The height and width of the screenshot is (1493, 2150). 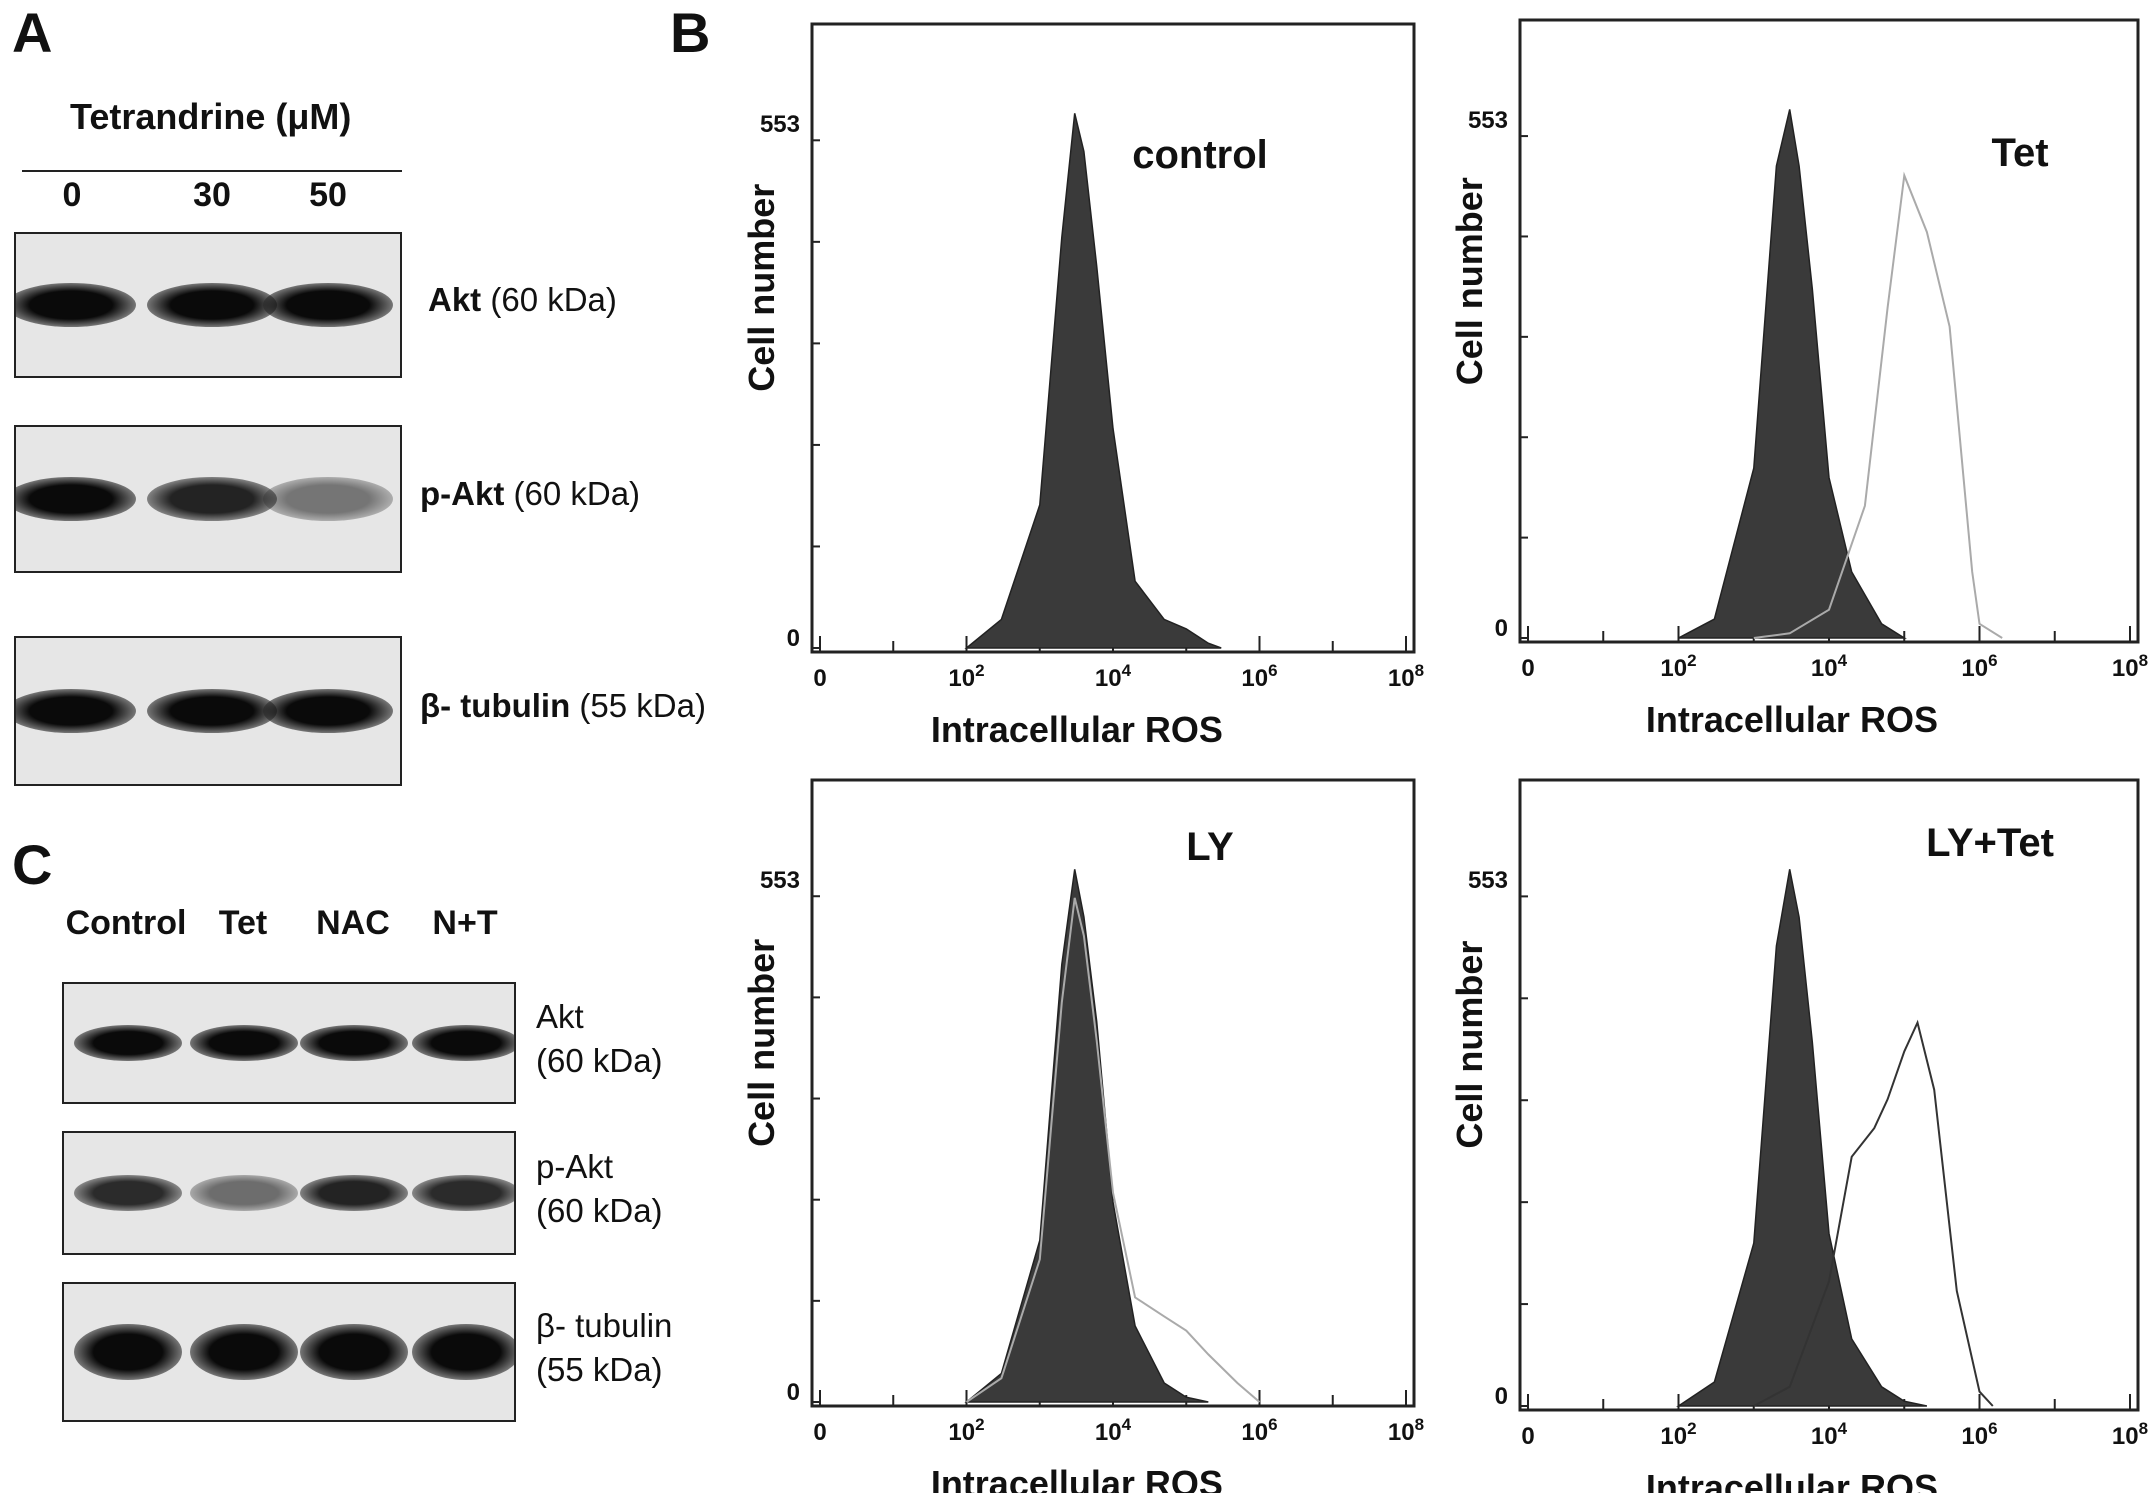 I want to click on lane-label: 50, so click(x=328, y=195).